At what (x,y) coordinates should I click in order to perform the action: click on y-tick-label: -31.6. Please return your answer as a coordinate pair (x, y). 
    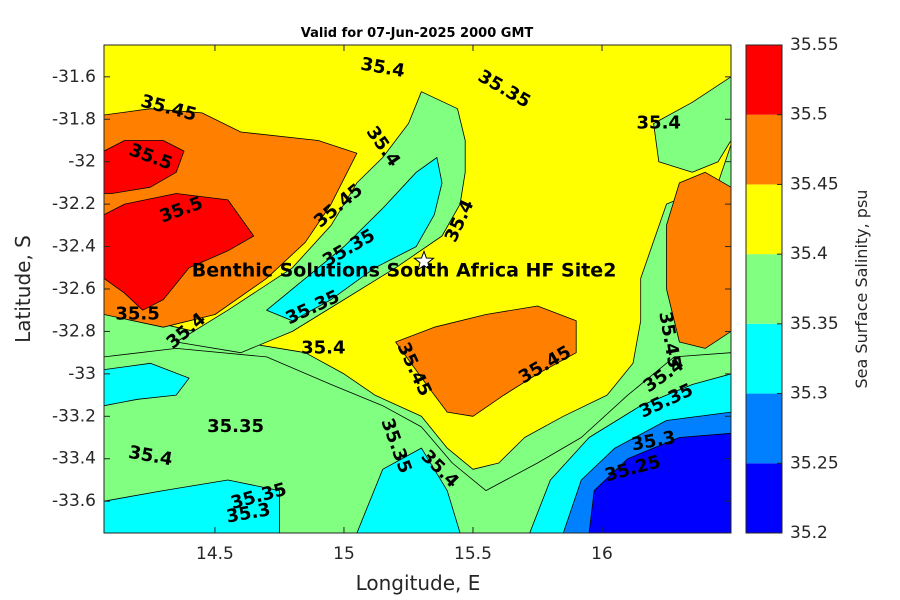
    Looking at the image, I should click on (74, 77).